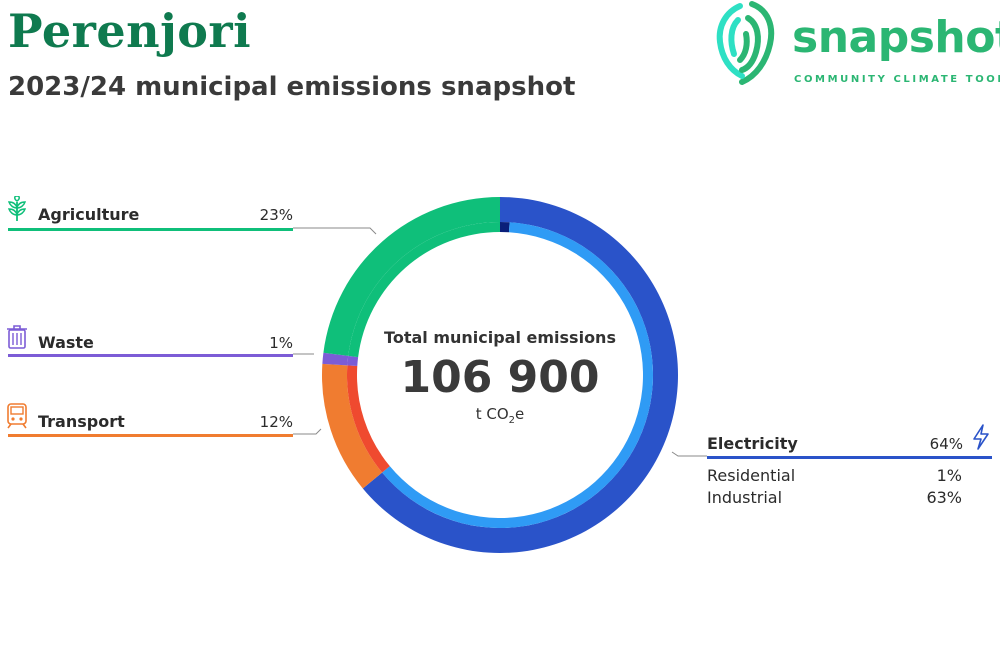 Image resolution: width=1000 pixels, height=670 pixels. Describe the element at coordinates (150, 355) in the screenshot. I see `waste-rule` at that location.